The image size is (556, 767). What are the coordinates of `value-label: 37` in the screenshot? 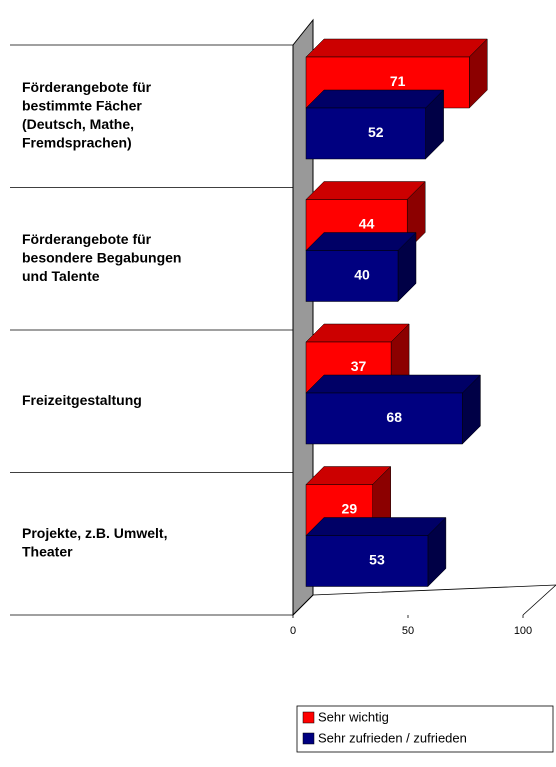 It's located at (359, 366).